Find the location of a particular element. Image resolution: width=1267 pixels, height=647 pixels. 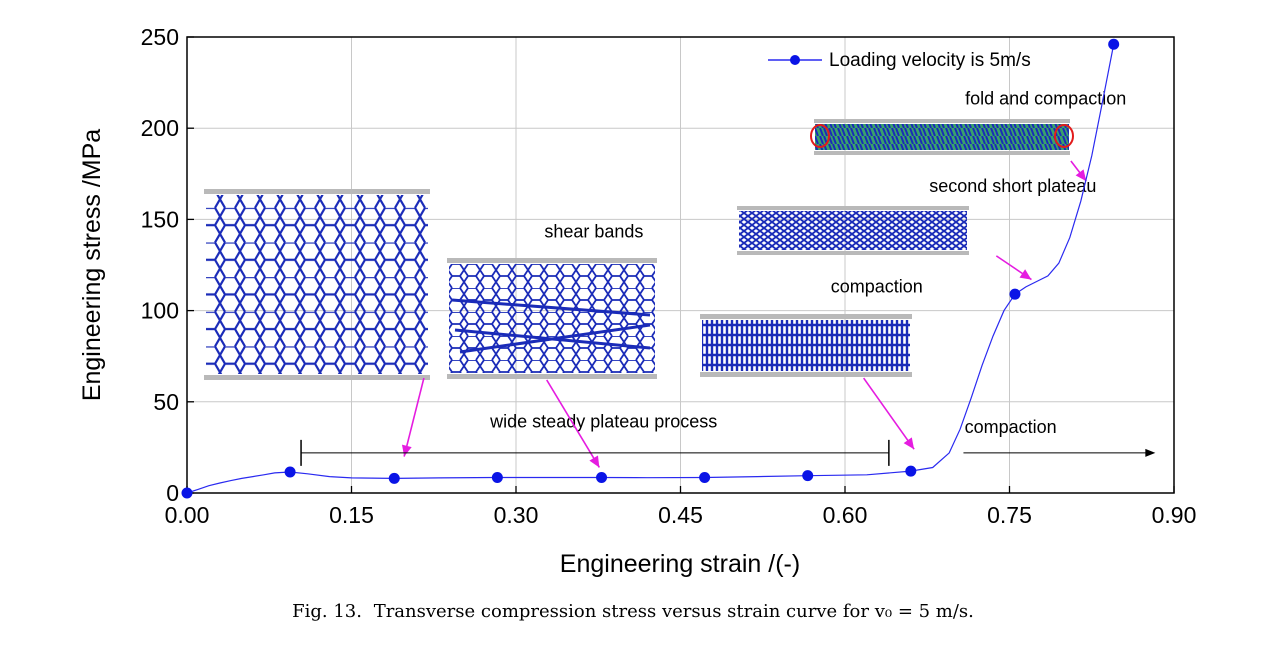

x-tick-label: 0.15 is located at coordinates (351, 515).